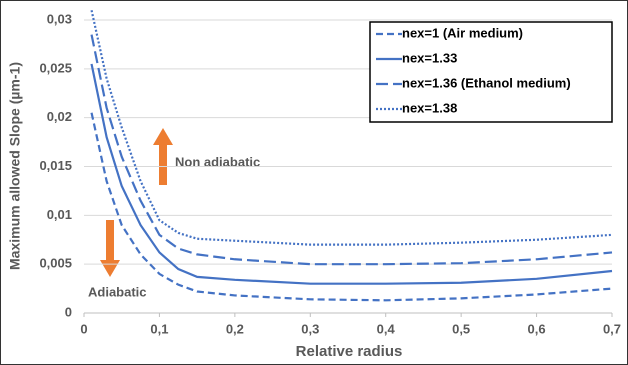 Image resolution: width=628 pixels, height=365 pixels. What do you see at coordinates (159, 328) in the screenshot?
I see `x-tick-label: 0,1` at bounding box center [159, 328].